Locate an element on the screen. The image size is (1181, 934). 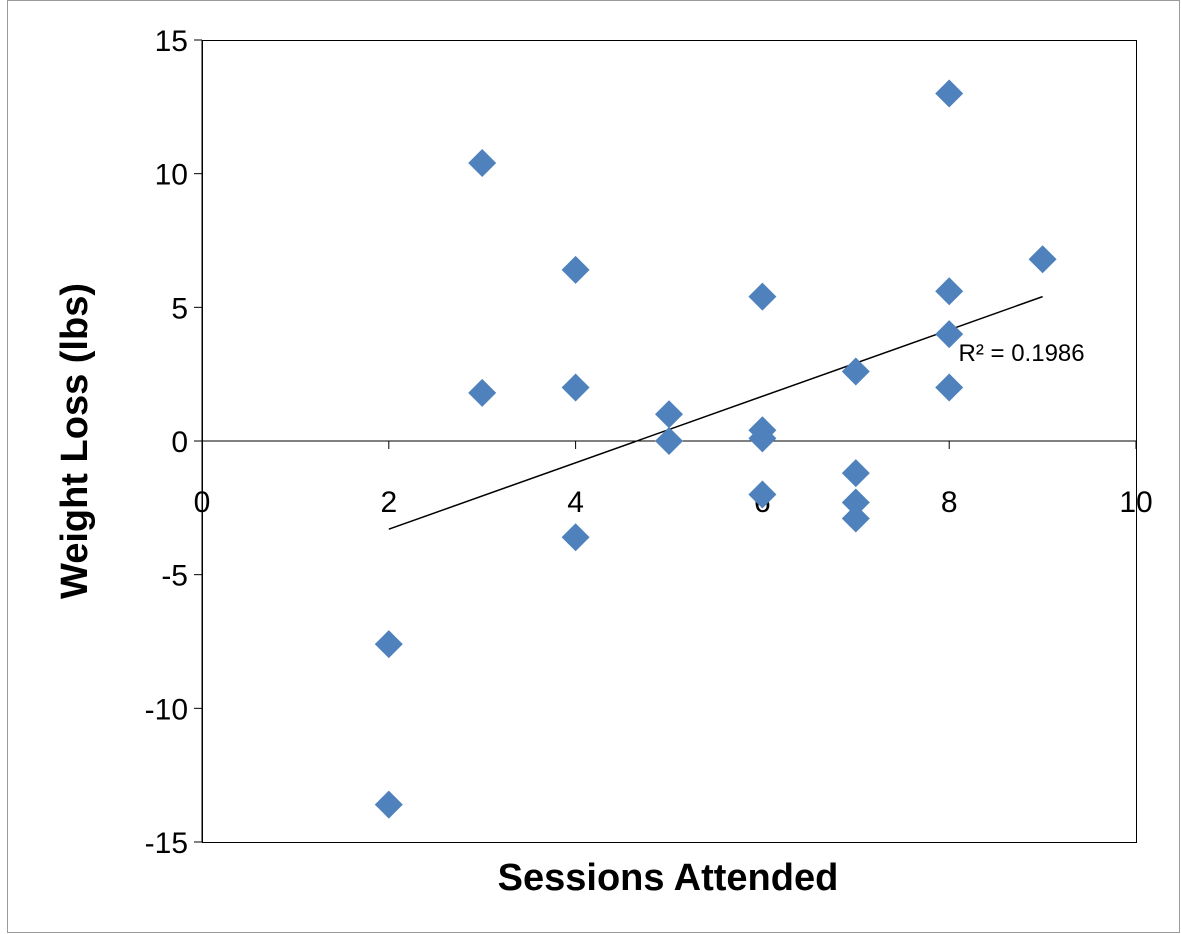
x-tick-label: 10 is located at coordinates (1135, 502).